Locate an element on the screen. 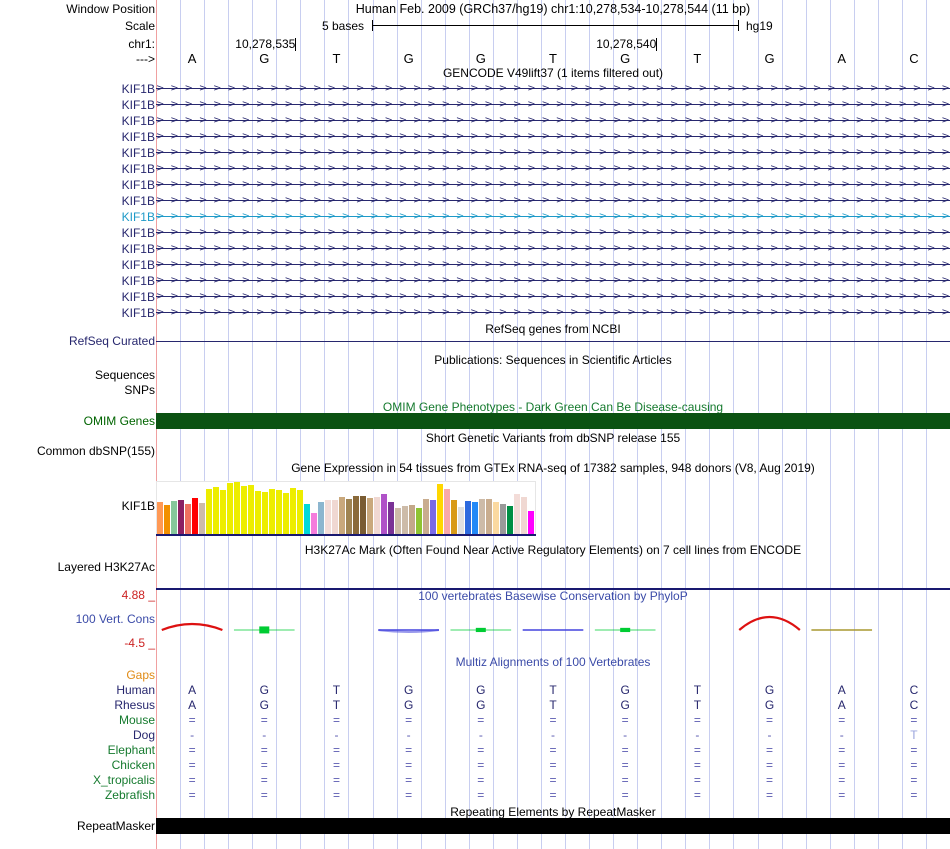  repeatmasker-feature-bar is located at coordinates (553, 826).